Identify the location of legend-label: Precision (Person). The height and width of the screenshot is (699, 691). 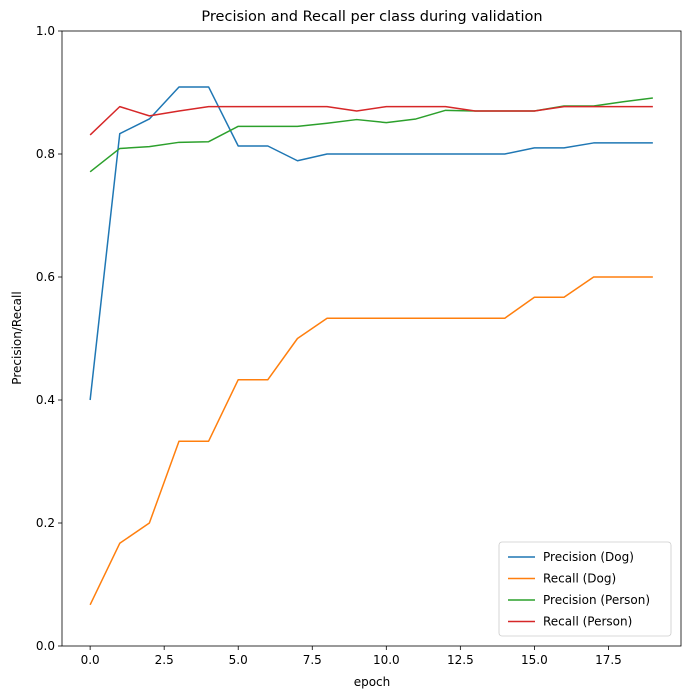
(596, 600).